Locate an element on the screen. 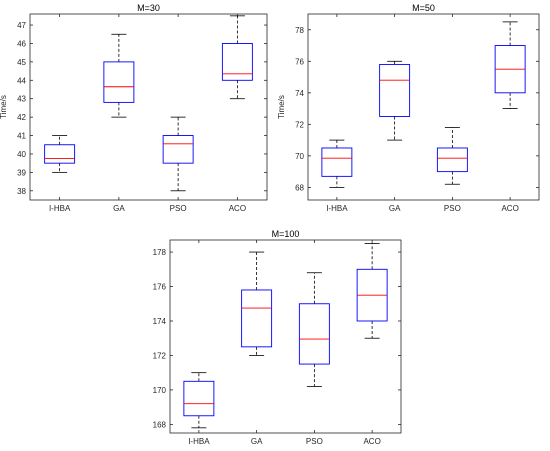  y-tick-label: 74 is located at coordinates (299, 93).